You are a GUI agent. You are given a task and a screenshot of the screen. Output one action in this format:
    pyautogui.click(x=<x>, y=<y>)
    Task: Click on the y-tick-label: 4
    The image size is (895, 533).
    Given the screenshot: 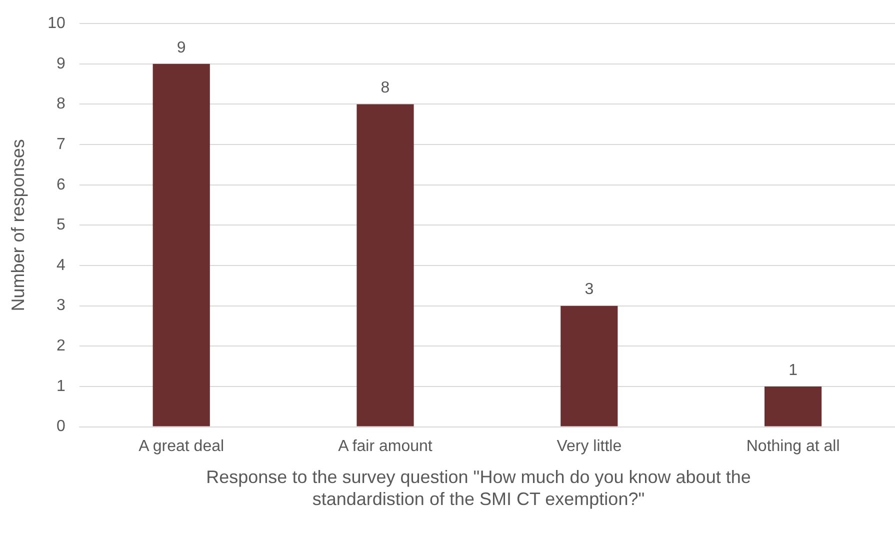 What is the action you would take?
    pyautogui.click(x=61, y=265)
    